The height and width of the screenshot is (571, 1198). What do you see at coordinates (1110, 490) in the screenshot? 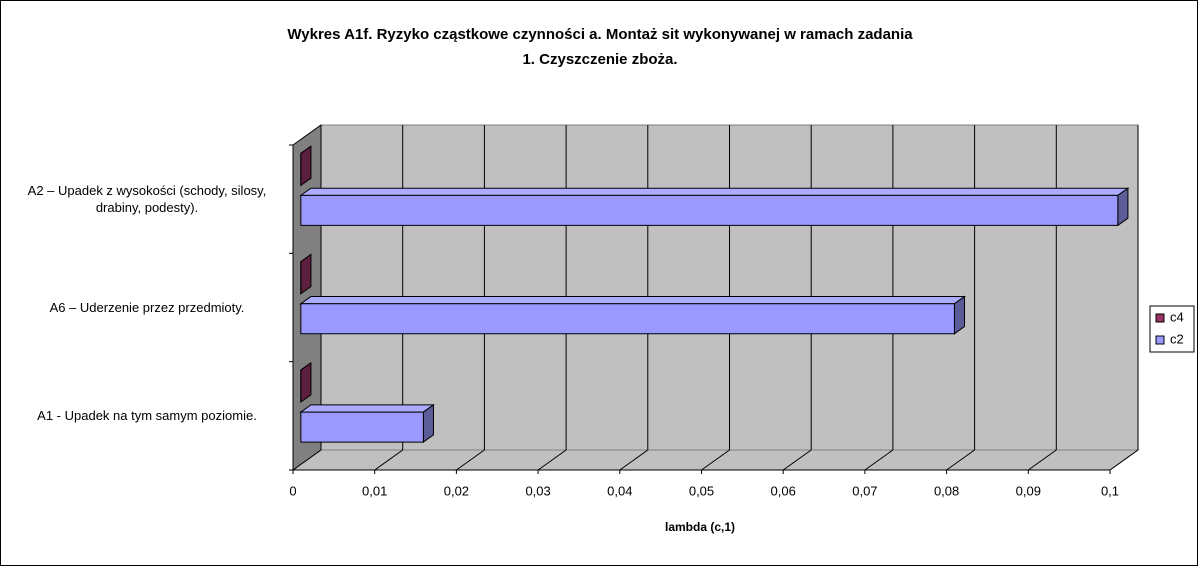
I see `x-tick-label: 0,1` at bounding box center [1110, 490].